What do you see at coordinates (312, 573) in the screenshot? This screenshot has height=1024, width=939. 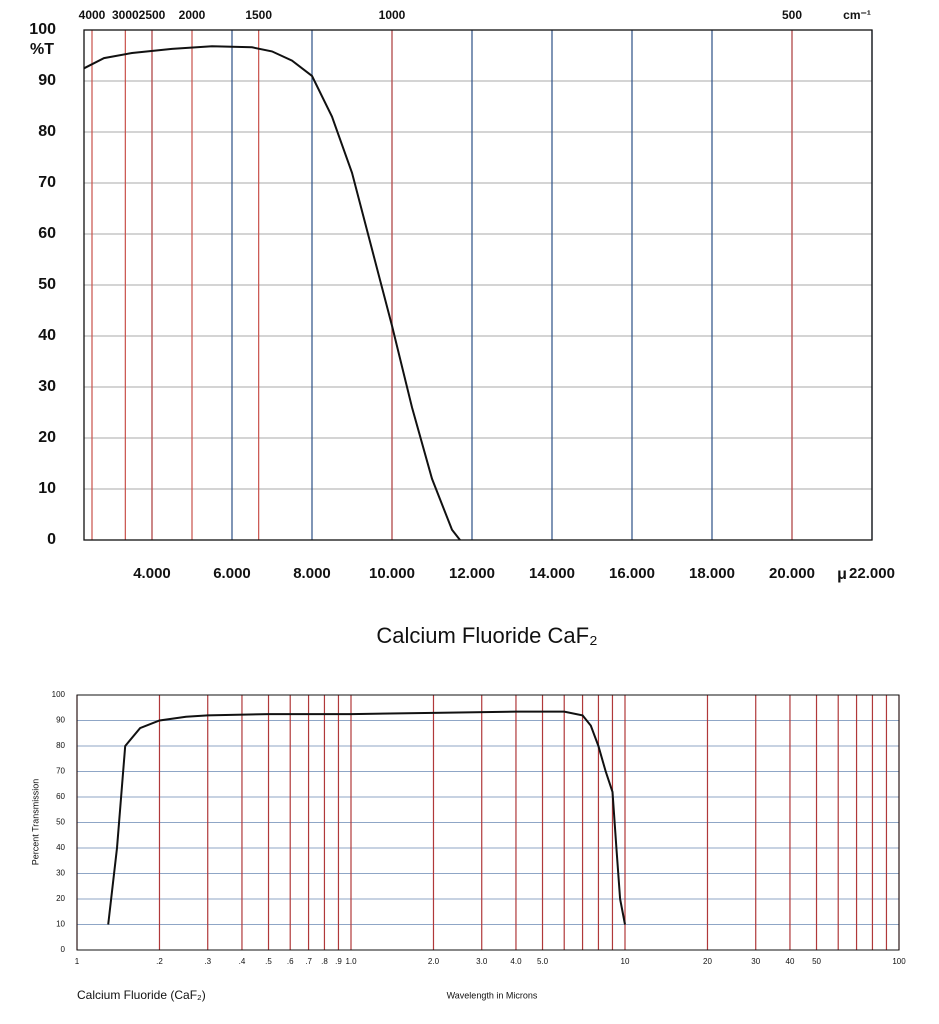 I see `x-tick-label: 8.000` at bounding box center [312, 573].